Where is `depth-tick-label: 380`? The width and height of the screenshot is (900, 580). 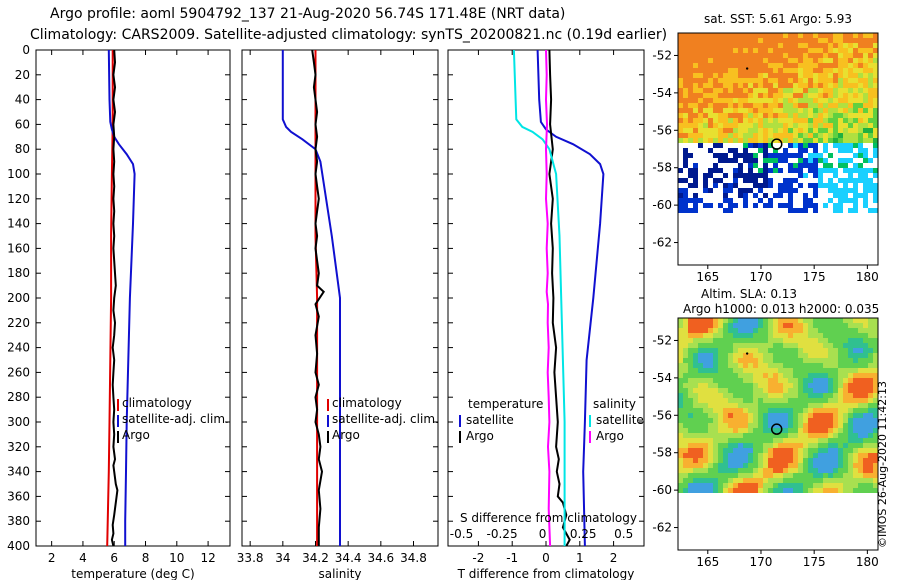 depth-tick-label: 380 is located at coordinates (18, 521).